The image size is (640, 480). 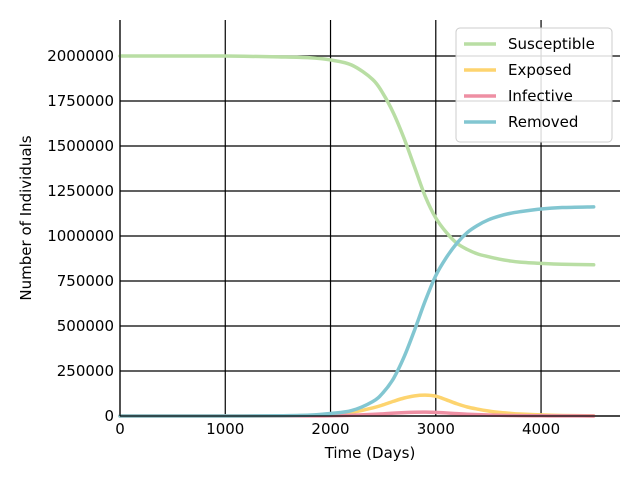 I want to click on y-tick-label: 0, so click(x=109, y=416).